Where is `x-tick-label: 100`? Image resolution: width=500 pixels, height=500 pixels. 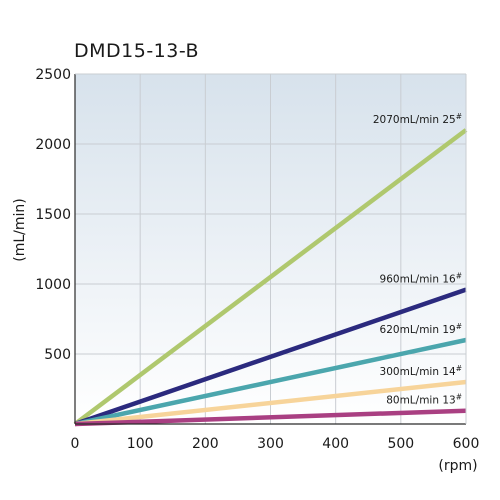 x-tick-label: 100 is located at coordinates (140, 444).